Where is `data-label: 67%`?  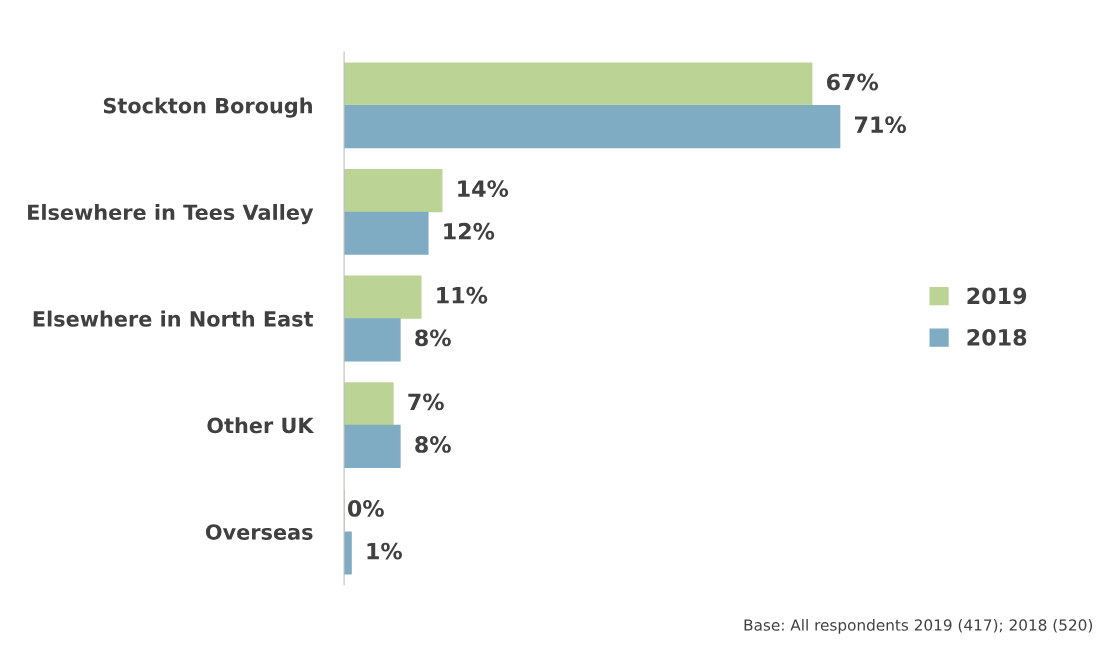 data-label: 67% is located at coordinates (852, 82).